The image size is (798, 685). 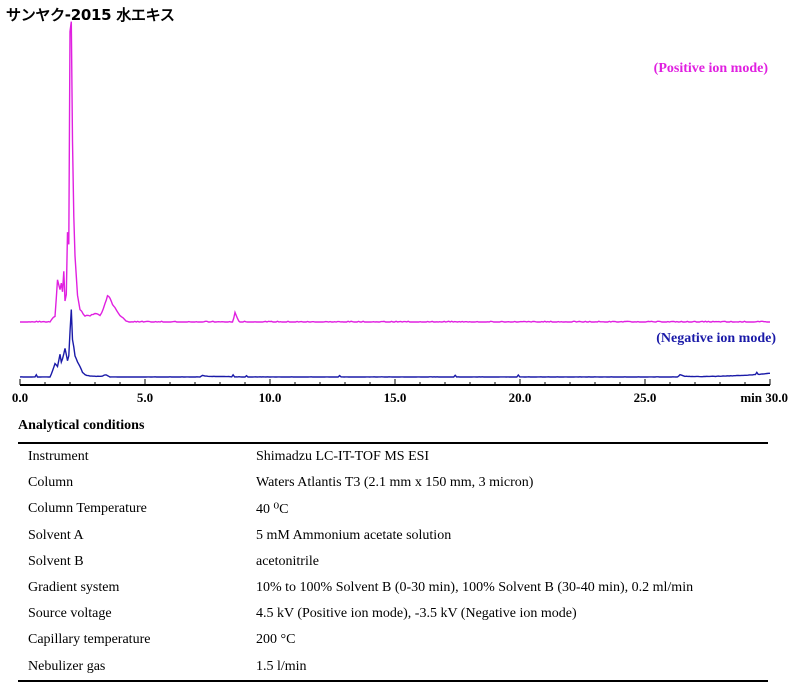 What do you see at coordinates (272, 509) in the screenshot?
I see `condition-value: 40 ⁰C` at bounding box center [272, 509].